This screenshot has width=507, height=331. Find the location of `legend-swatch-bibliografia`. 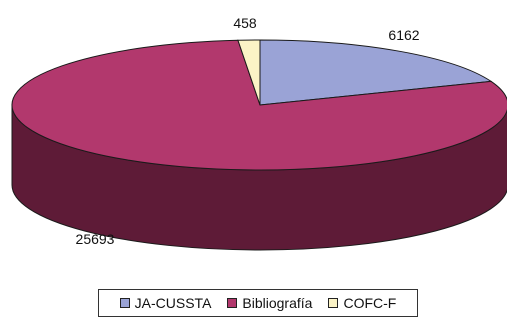

legend-swatch-bibliografia is located at coordinates (232, 303).